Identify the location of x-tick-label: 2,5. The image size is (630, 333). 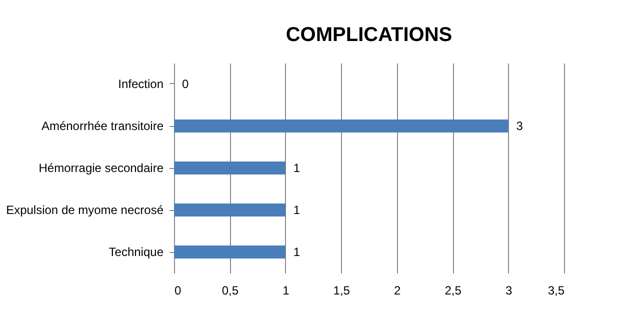
(453, 291).